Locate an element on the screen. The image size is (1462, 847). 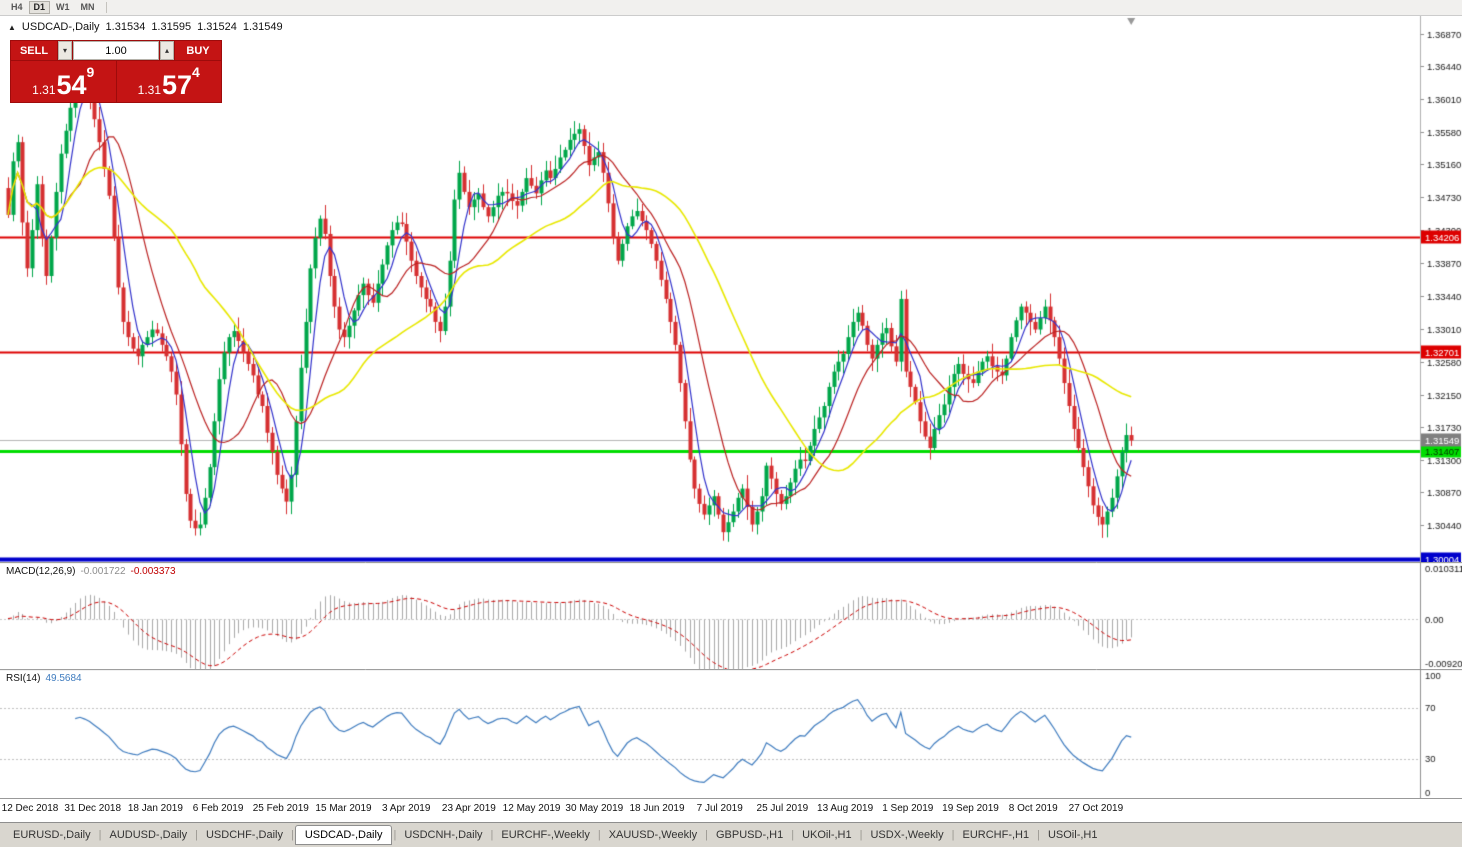
date-axis-label: 18 Jan 2019 is located at coordinates (155, 808).